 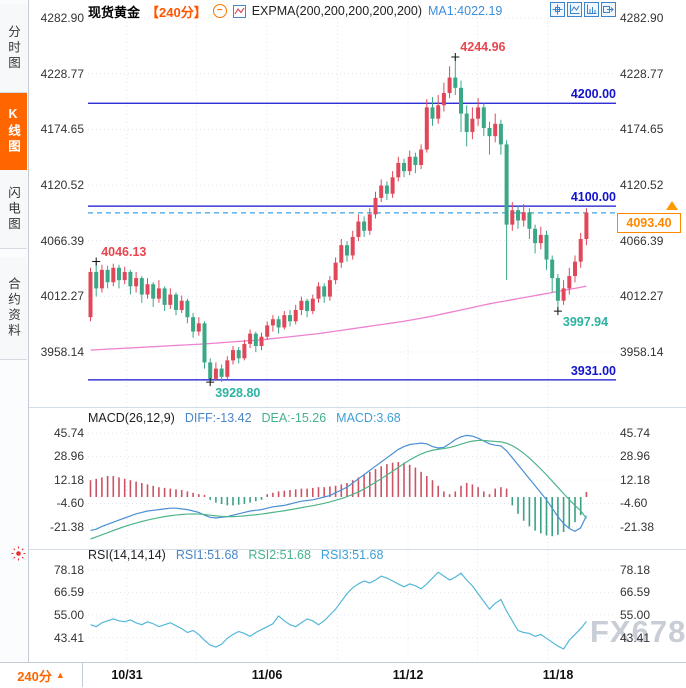 I want to click on alert-icon, so click(x=18, y=556).